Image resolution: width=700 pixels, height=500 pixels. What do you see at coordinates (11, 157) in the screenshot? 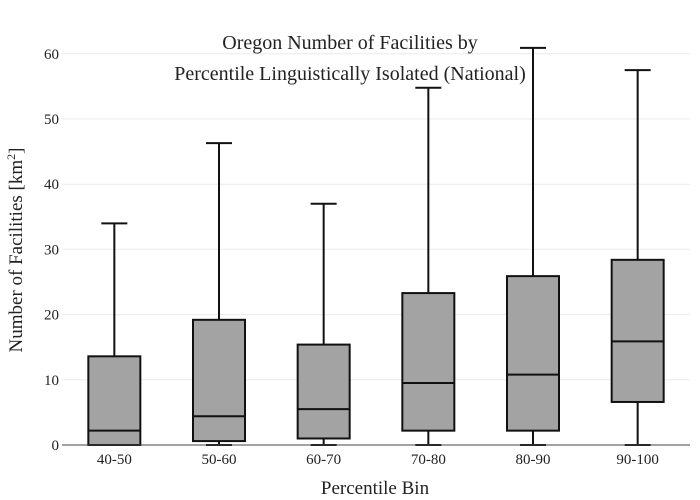
I see `y-axis-title-superscript: 2` at bounding box center [11, 157].